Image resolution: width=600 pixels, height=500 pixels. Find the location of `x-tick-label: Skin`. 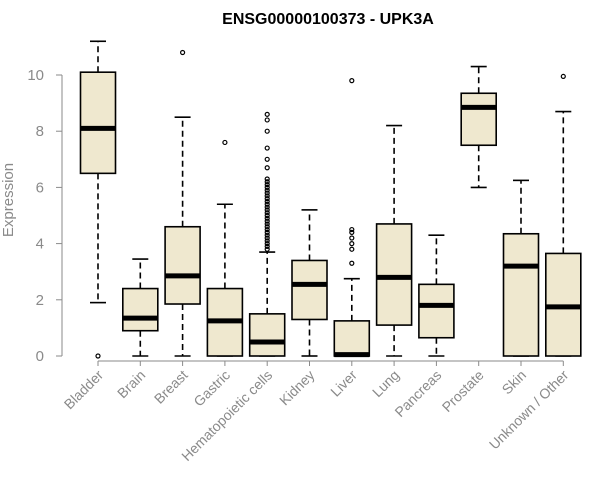

x-tick-label: Skin is located at coordinates (514, 382).